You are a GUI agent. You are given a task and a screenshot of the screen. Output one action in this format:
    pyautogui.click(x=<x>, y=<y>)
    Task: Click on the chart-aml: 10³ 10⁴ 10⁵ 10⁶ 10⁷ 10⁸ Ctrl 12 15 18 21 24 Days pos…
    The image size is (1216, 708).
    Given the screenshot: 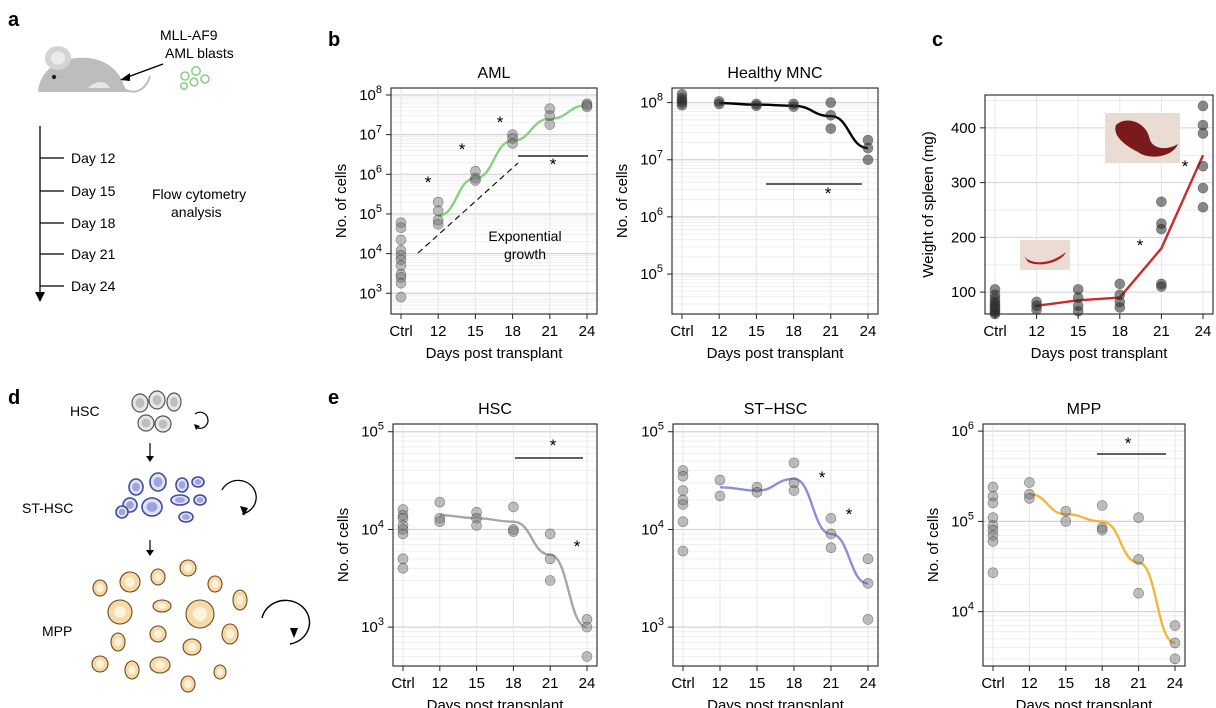 What is the action you would take?
    pyautogui.click(x=465, y=213)
    